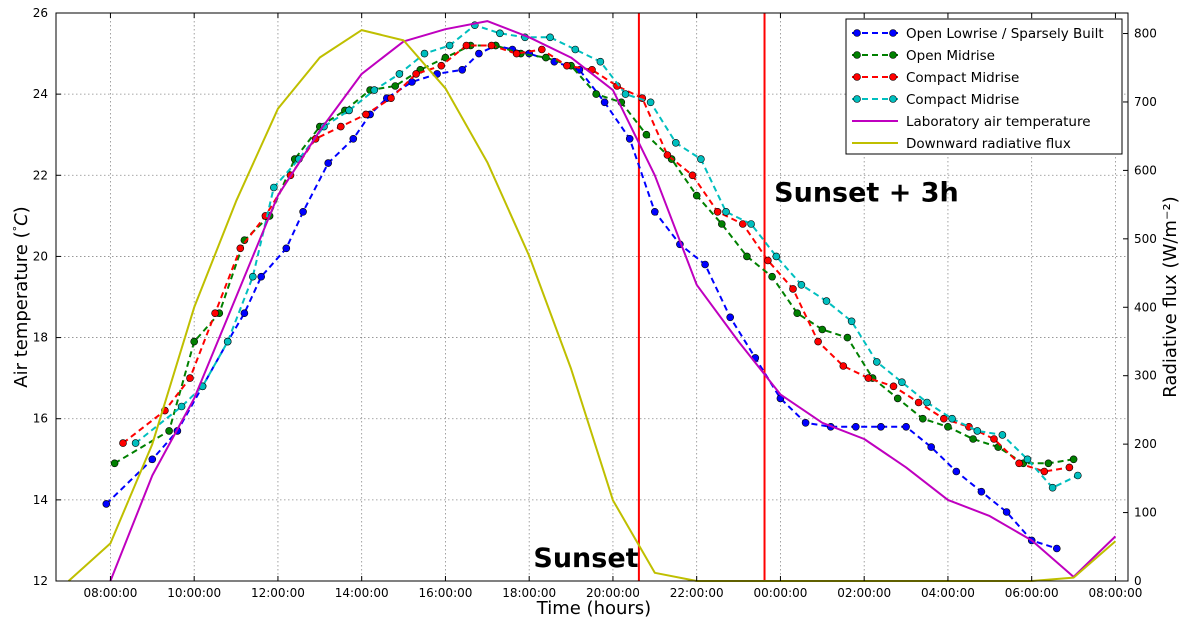 This screenshot has height=619, width=1188. Describe the element at coordinates (950, 56) in the screenshot. I see `legend-entry-label: Open Midrise` at that location.